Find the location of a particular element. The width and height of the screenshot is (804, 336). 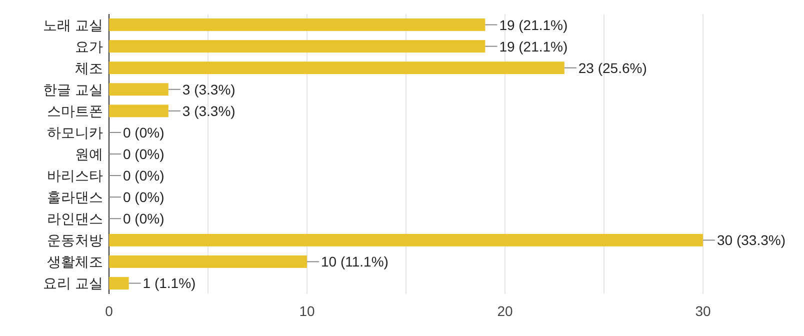

y-tick-label: 생활체조 is located at coordinates (75, 262).